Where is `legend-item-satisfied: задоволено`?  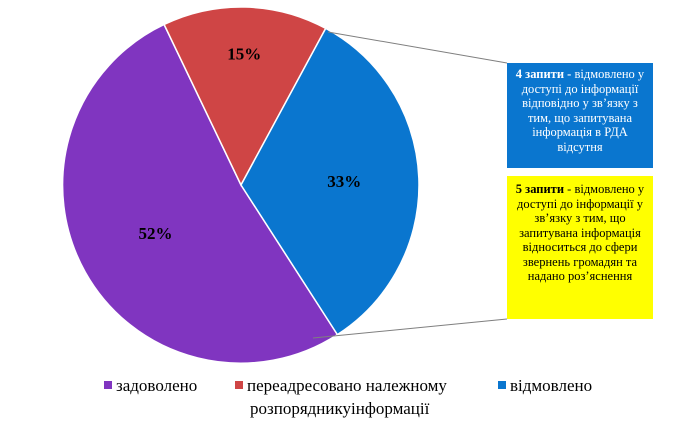 legend-item-satisfied: задоволено is located at coordinates (150, 386).